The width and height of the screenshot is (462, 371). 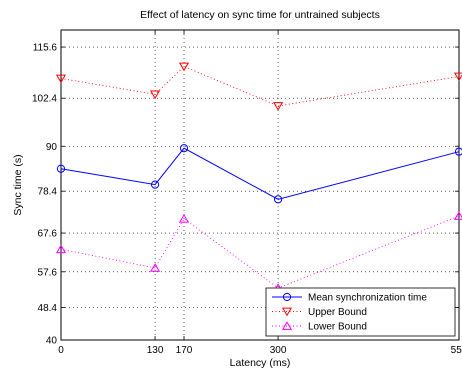 I want to click on legend-label: Upper Bound, so click(x=337, y=312).